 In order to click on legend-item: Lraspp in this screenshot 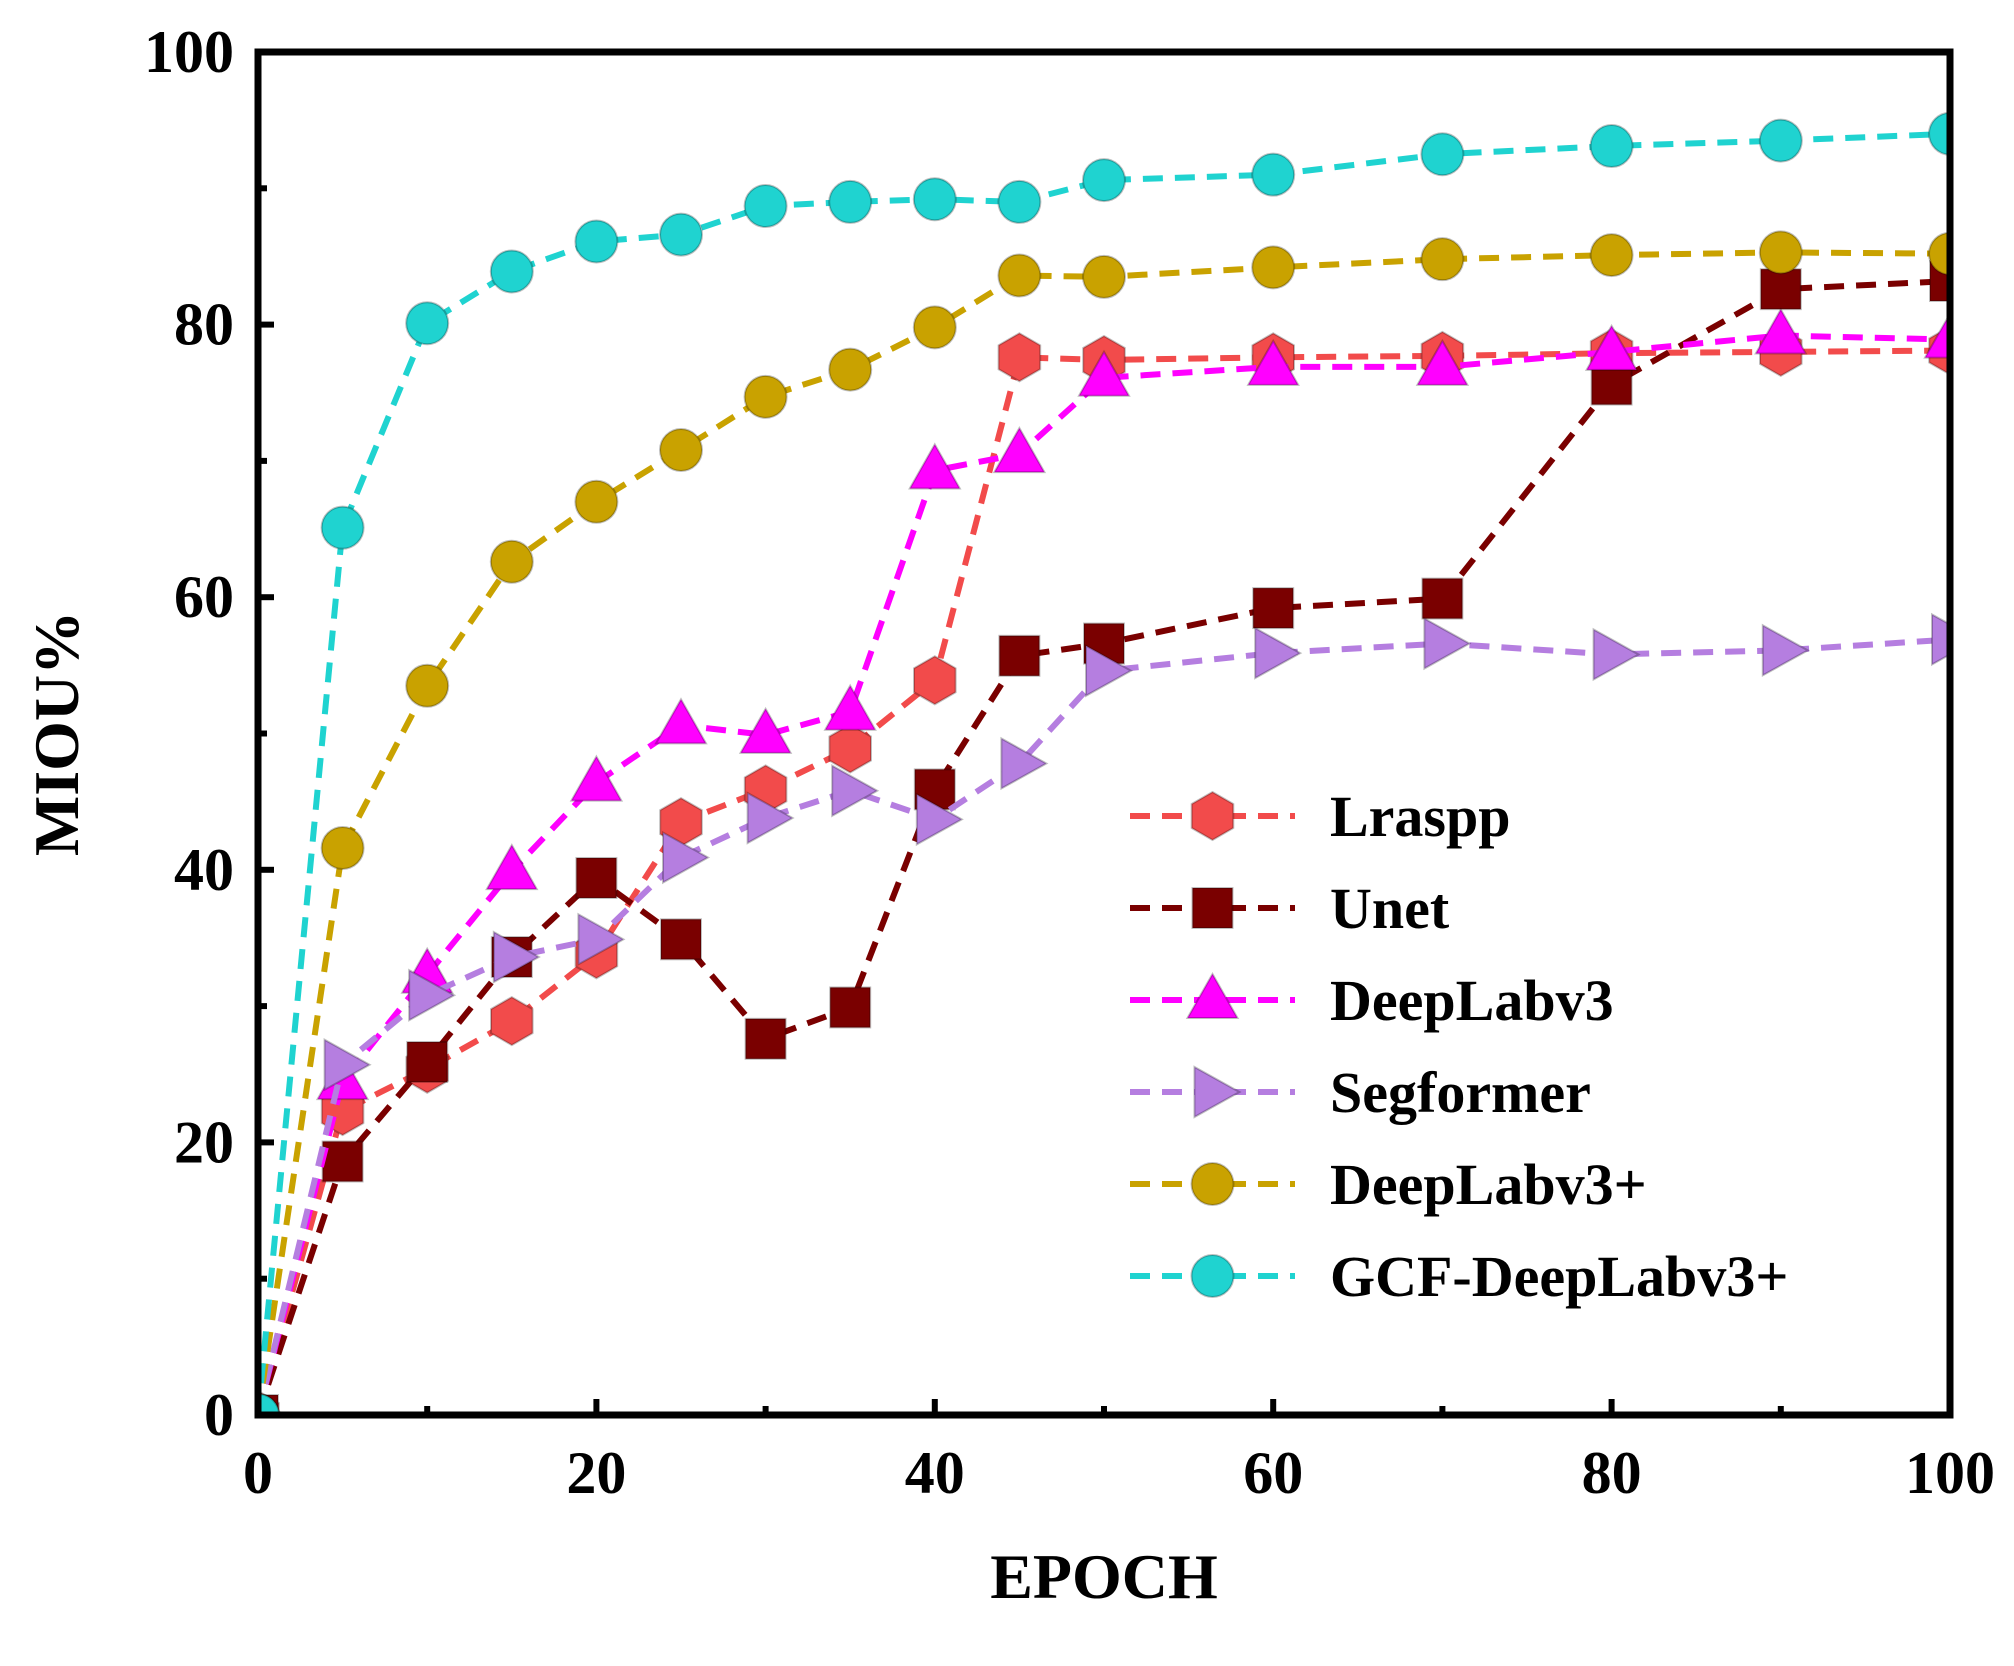, I will do `click(1320, 816)`.